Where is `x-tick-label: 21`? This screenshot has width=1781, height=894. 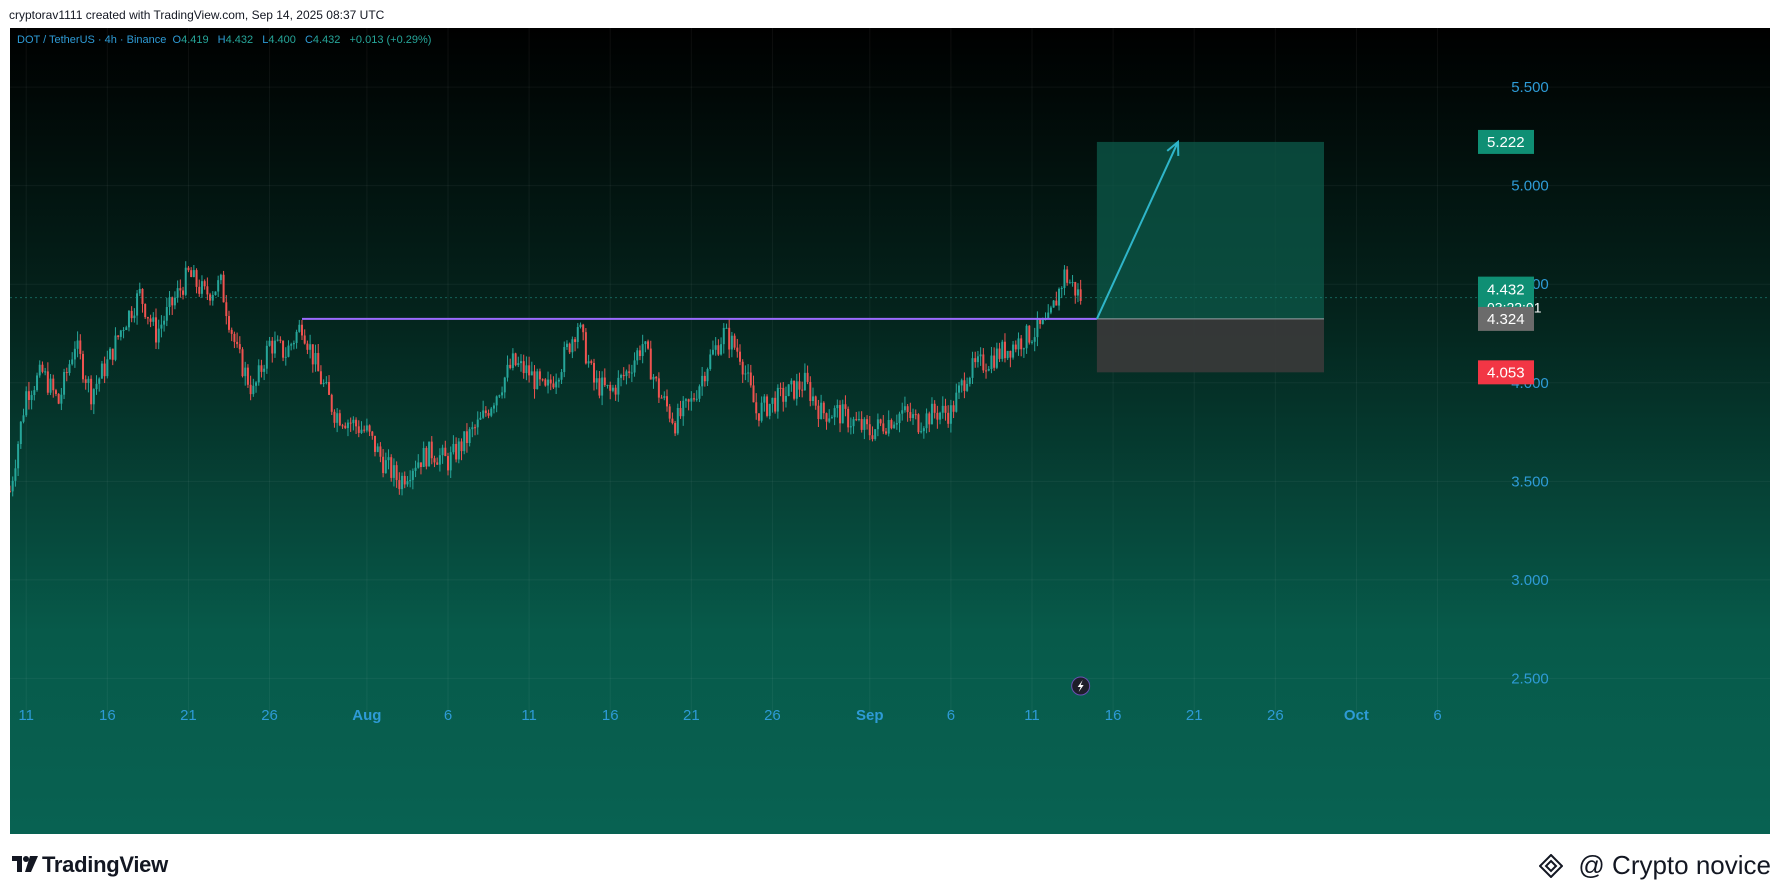 x-tick-label: 21 is located at coordinates (691, 715).